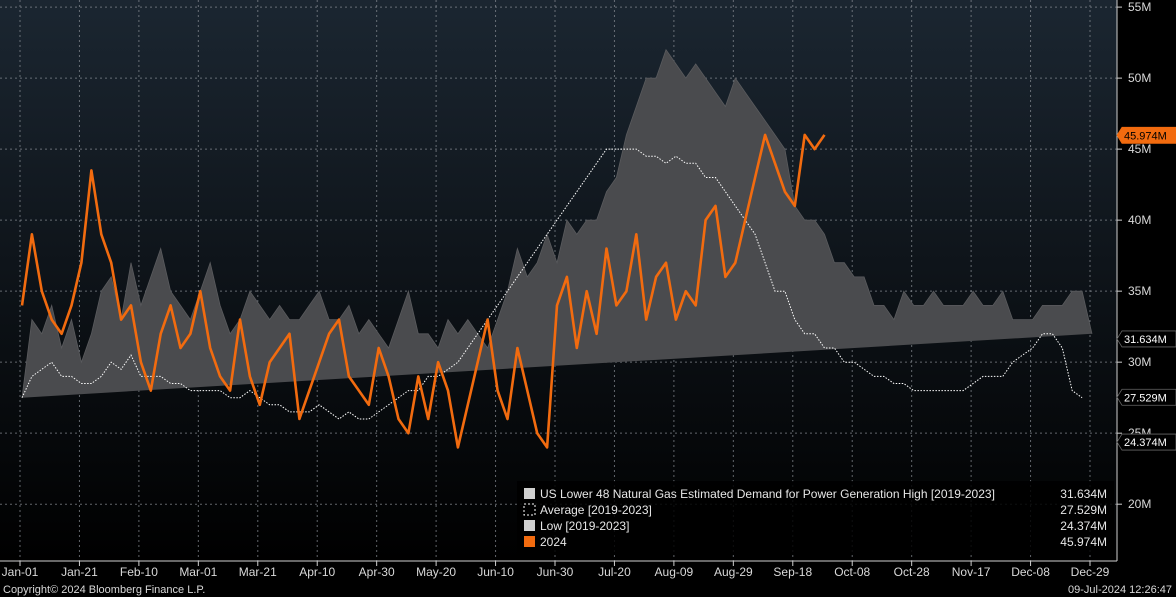 The height and width of the screenshot is (597, 1176). I want to click on value-tag-label: 31.634M, so click(1145, 340).